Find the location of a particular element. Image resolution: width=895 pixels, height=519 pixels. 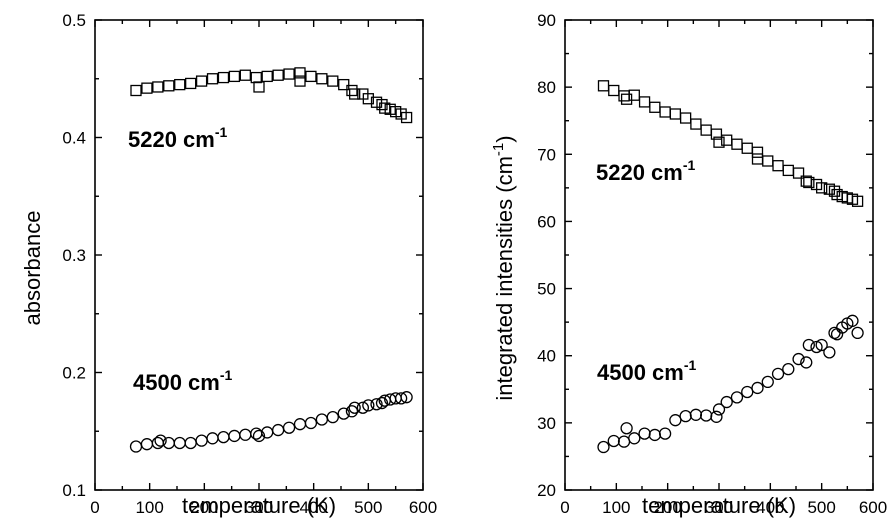

series-label: 5220 cm-1 is located at coordinates (646, 171).